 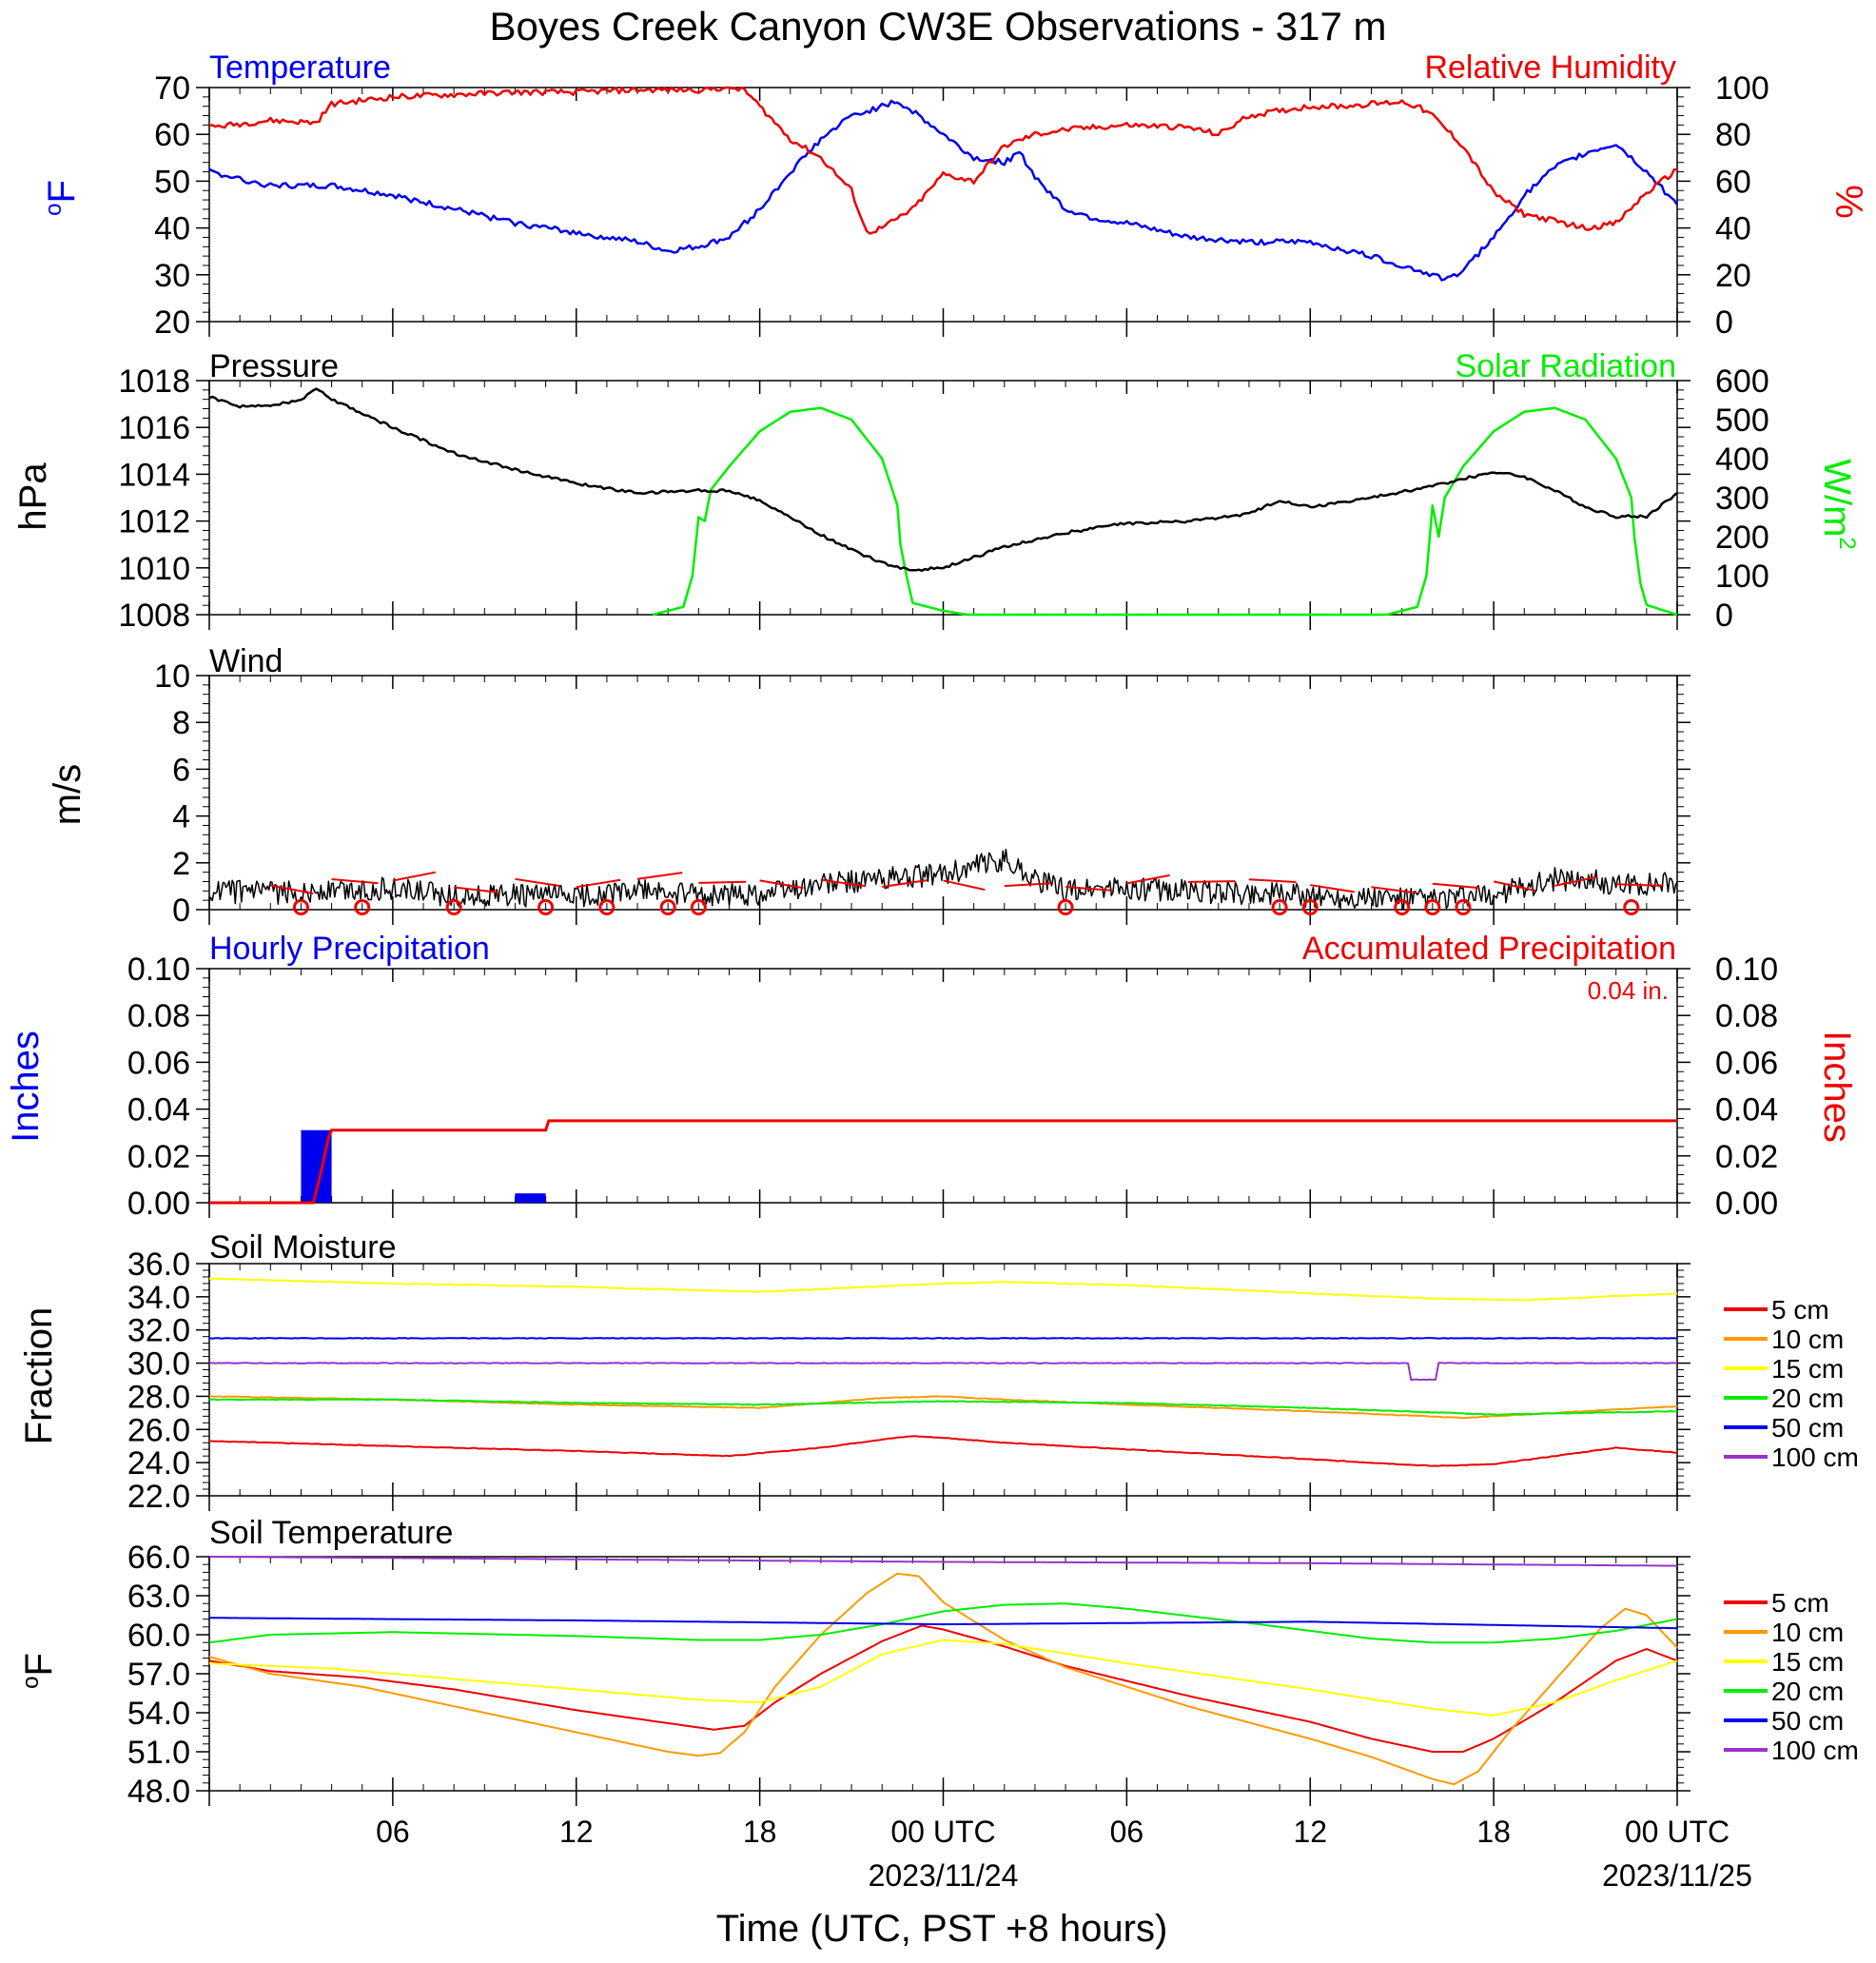 What do you see at coordinates (154, 428) in the screenshot?
I see `y-tick-label-left: 1016` at bounding box center [154, 428].